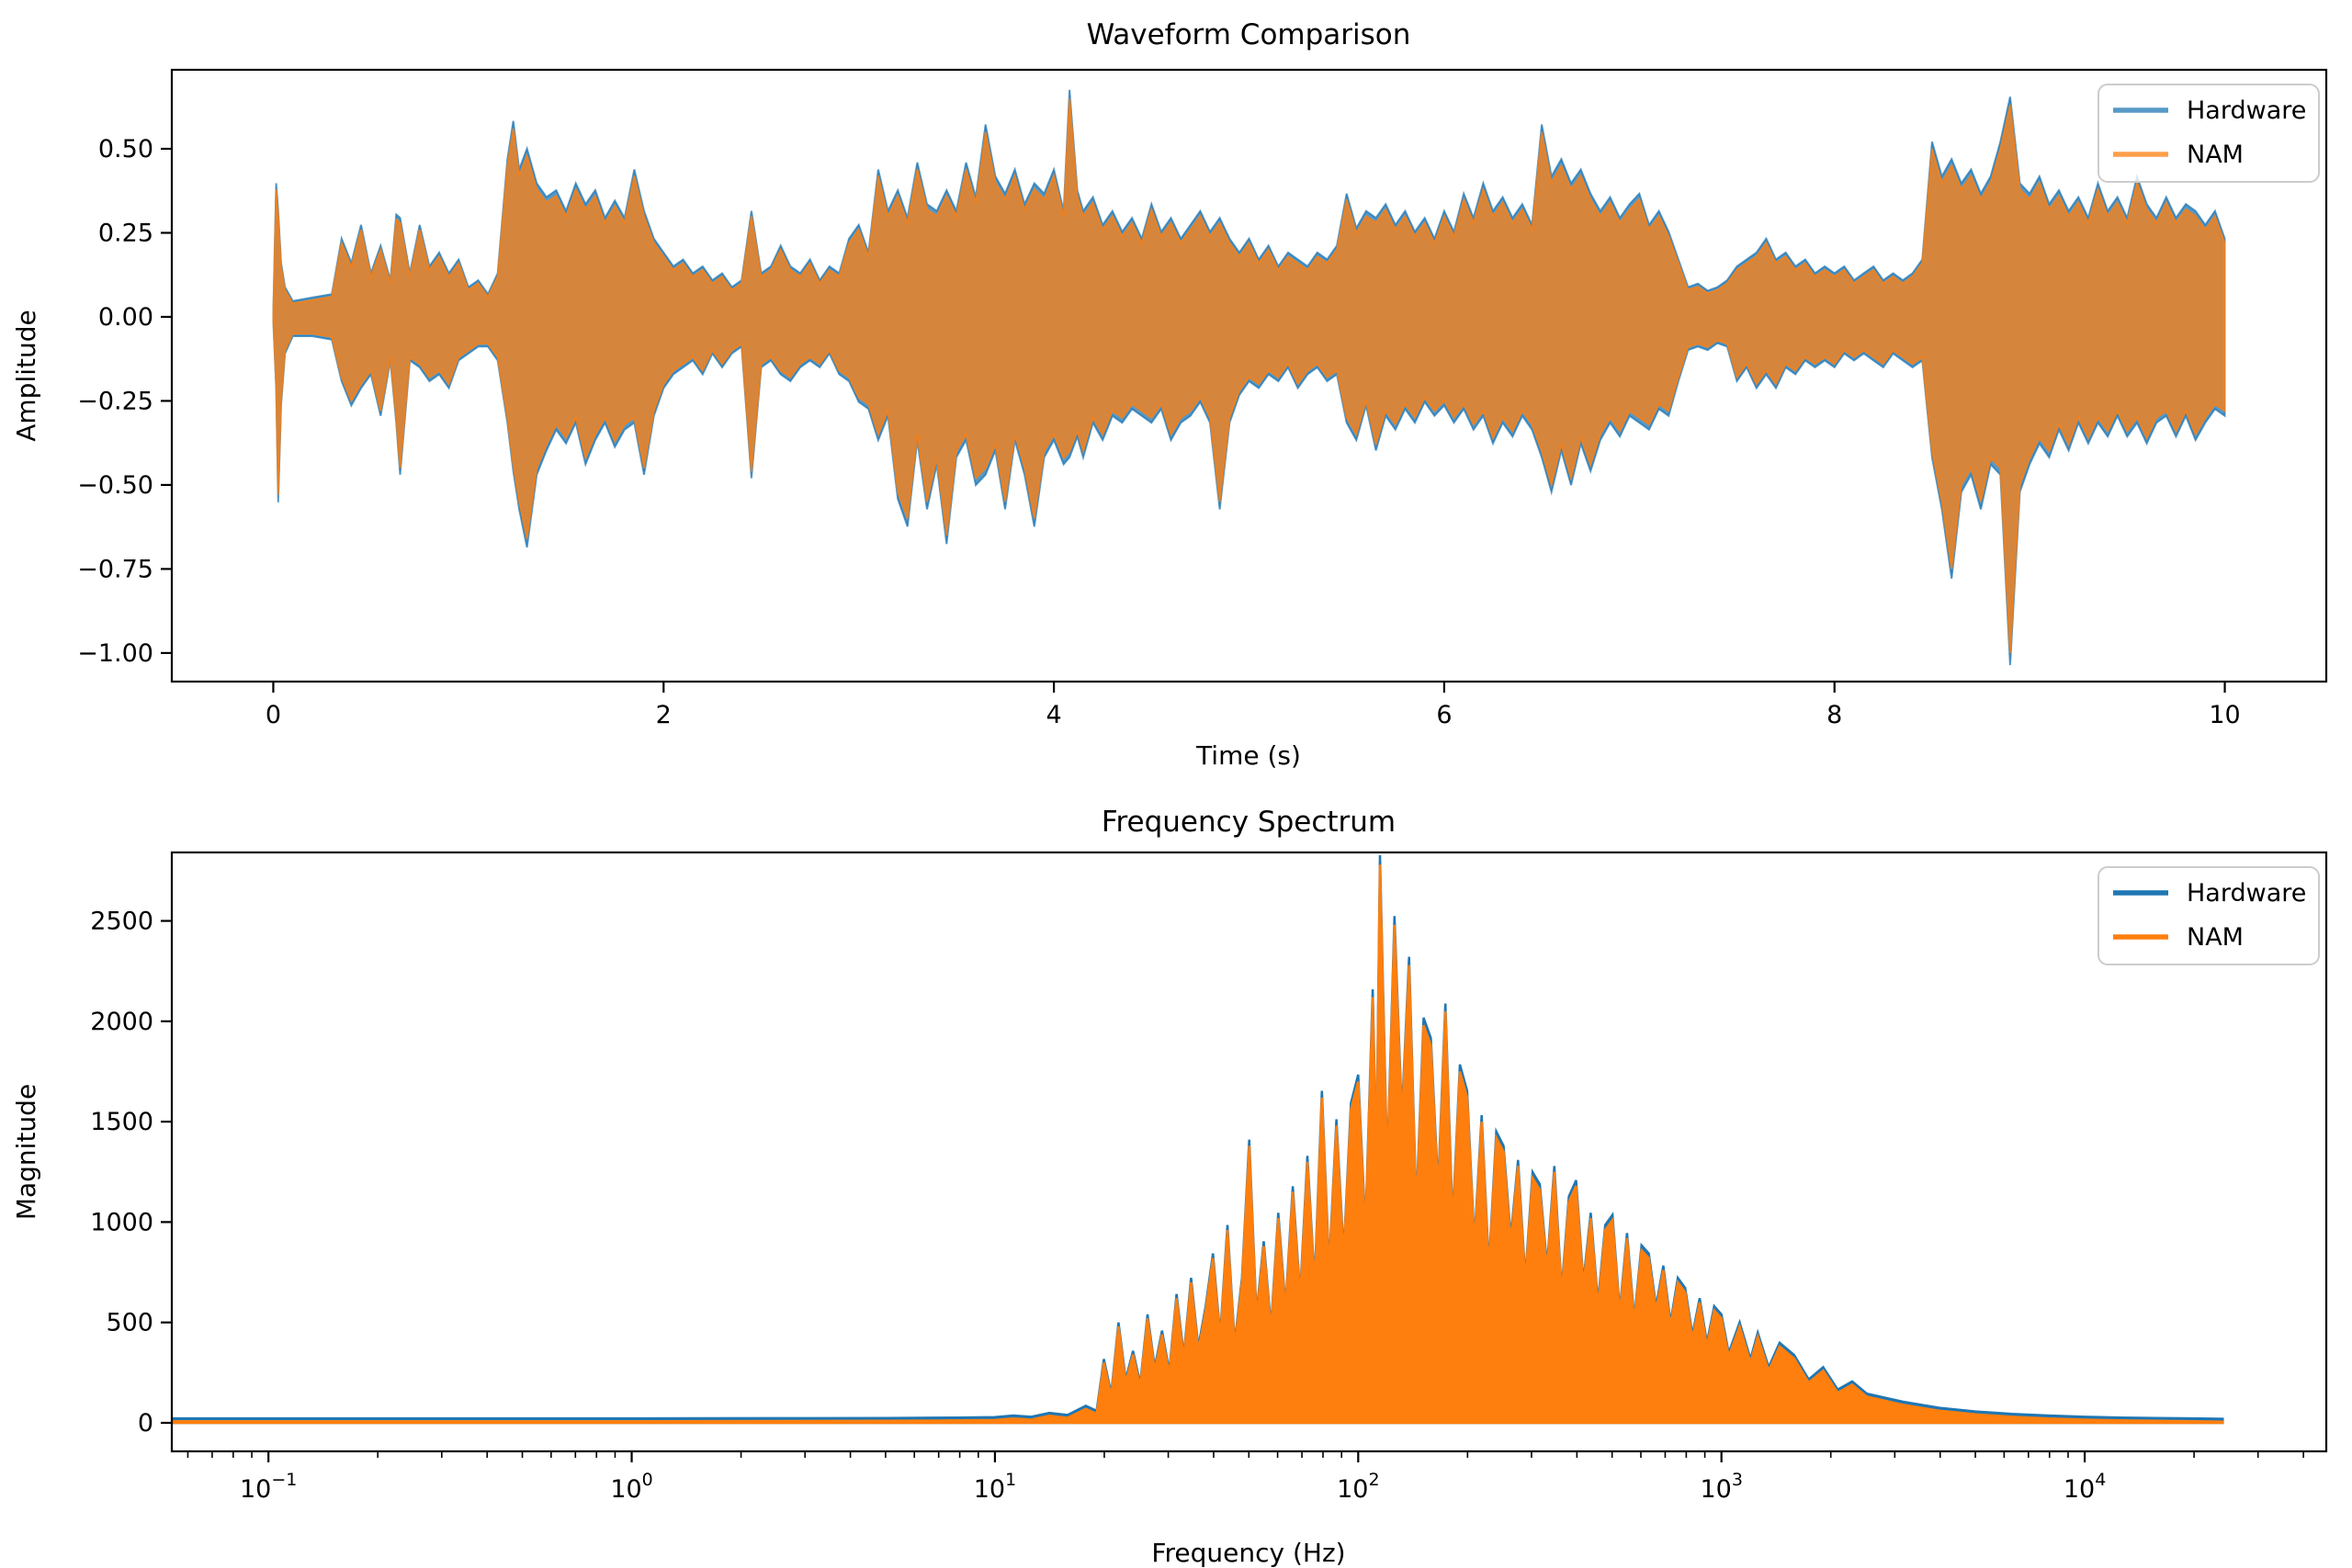 This screenshot has width=2352, height=1568. I want to click on x-tick-label: 2, so click(664, 715).